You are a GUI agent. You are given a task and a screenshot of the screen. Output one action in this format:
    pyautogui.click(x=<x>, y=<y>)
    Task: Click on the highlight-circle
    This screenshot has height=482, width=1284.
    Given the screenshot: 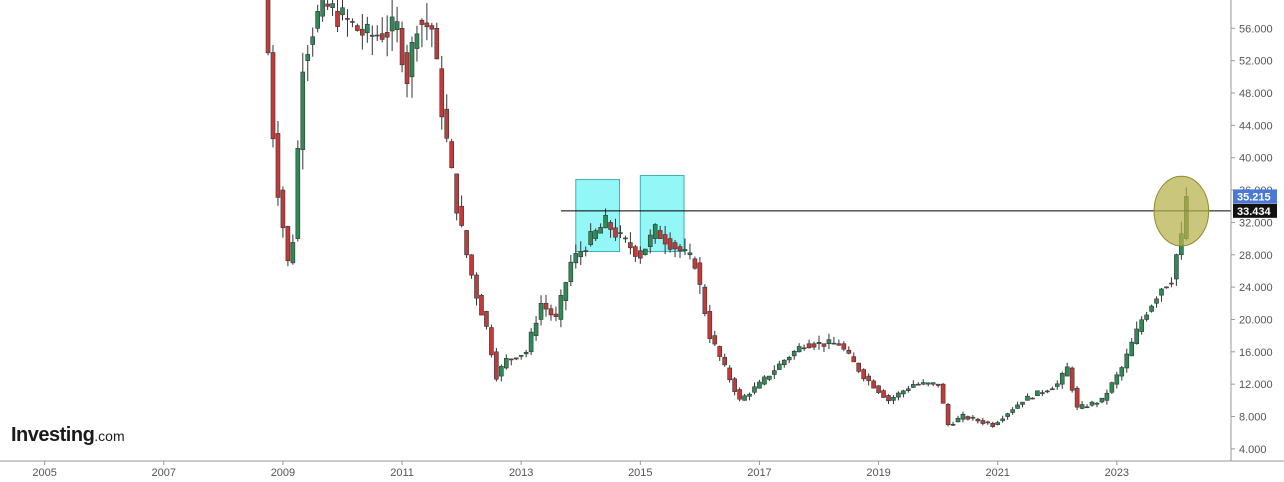 What is the action you would take?
    pyautogui.click(x=1181, y=211)
    